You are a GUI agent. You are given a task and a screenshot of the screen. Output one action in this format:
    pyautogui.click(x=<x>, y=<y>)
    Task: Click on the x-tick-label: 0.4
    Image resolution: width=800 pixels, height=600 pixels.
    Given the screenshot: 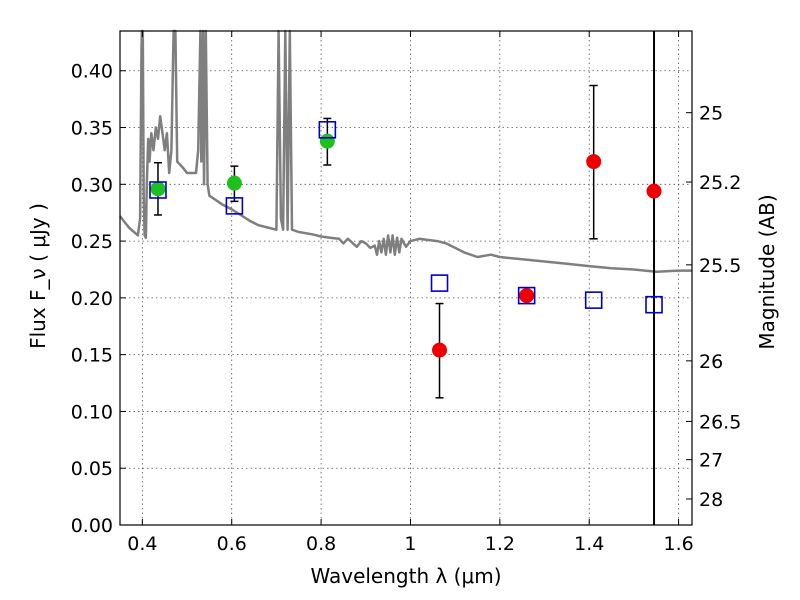 What is the action you would take?
    pyautogui.click(x=142, y=544)
    